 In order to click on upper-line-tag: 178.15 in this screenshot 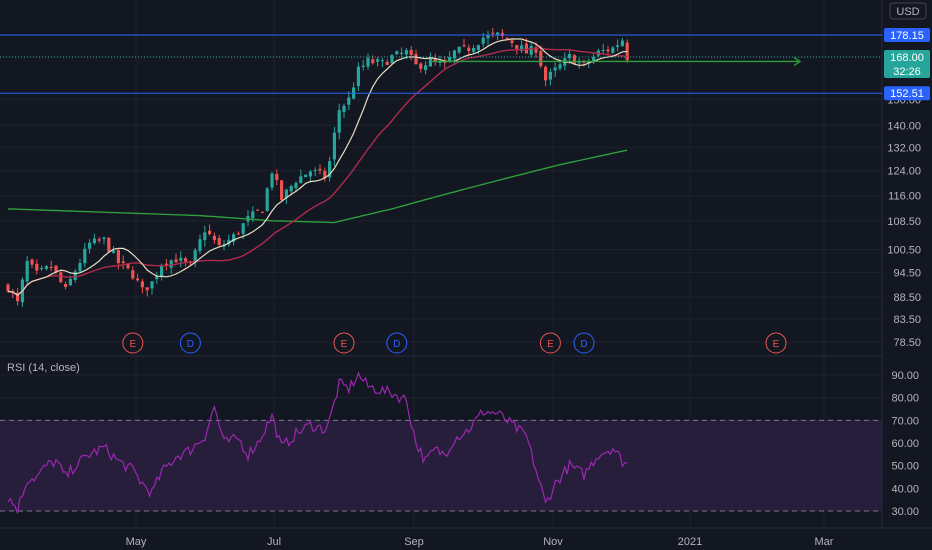, I will do `click(907, 35)`.